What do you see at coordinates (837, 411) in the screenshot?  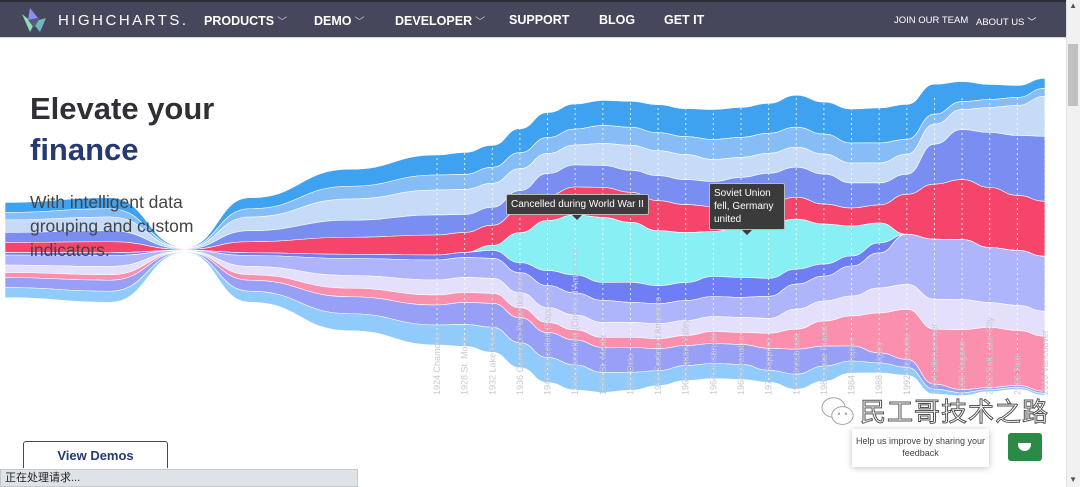 I see `wechat-icon` at bounding box center [837, 411].